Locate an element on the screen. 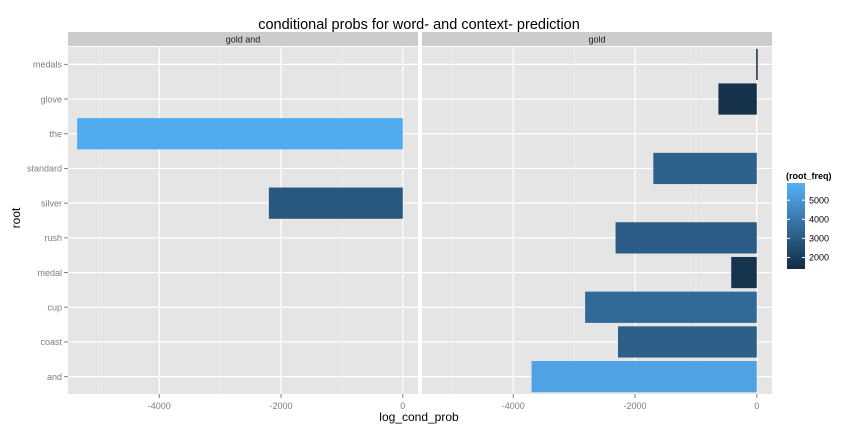  y-tick-label: silver is located at coordinates (51, 203).